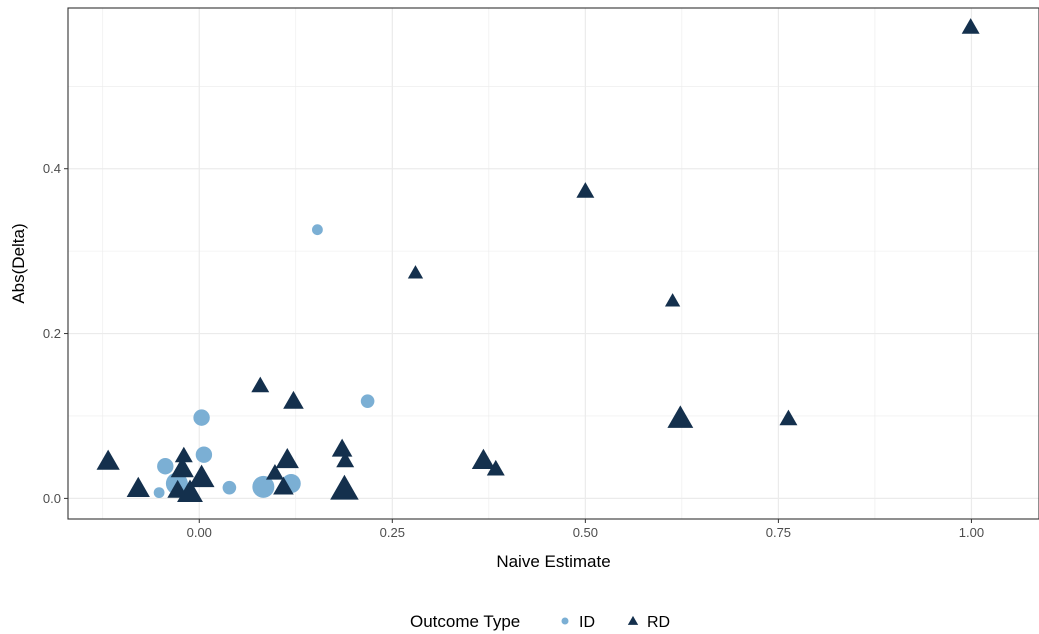 Image resolution: width=1039 pixels, height=634 pixels. What do you see at coordinates (199, 532) in the screenshot?
I see `x-tick-label: 0.00` at bounding box center [199, 532].